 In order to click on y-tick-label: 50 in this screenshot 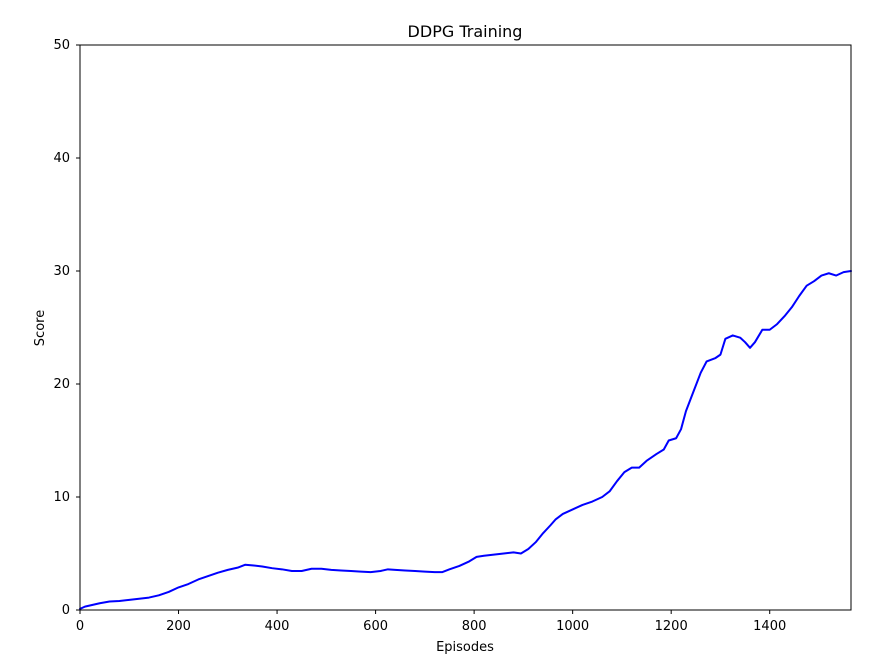, I will do `click(61, 45)`.